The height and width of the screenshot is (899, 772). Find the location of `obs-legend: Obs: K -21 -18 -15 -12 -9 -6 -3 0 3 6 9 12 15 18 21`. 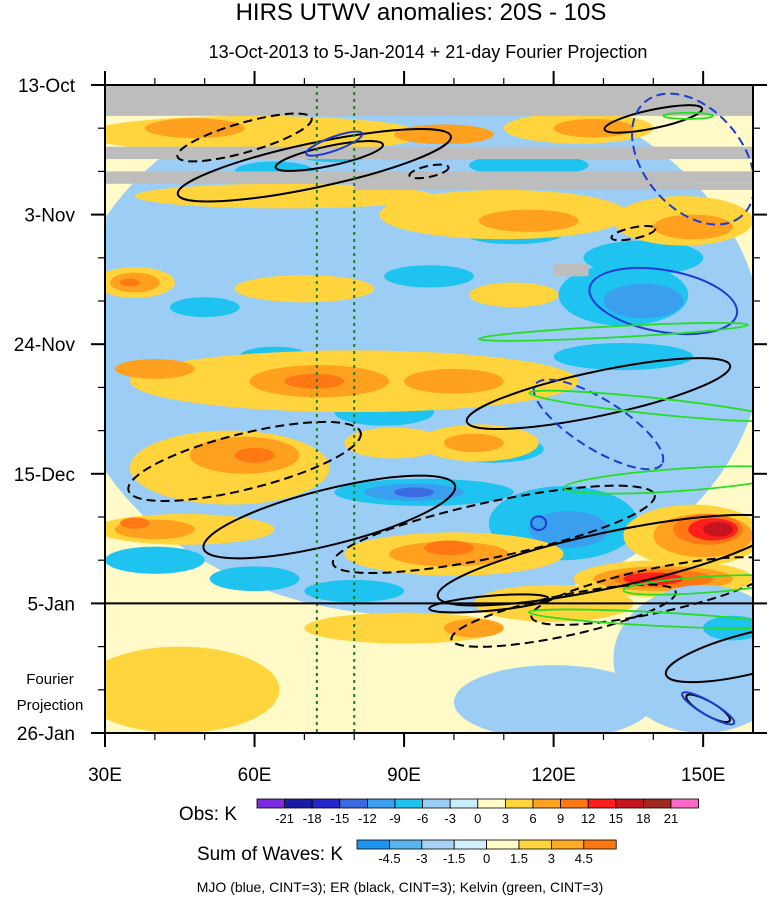

obs-legend: Obs: K -21 -18 -15 -12 -9 -6 -3 0 3 6 9 12 15 18 21 is located at coordinates (439, 812).